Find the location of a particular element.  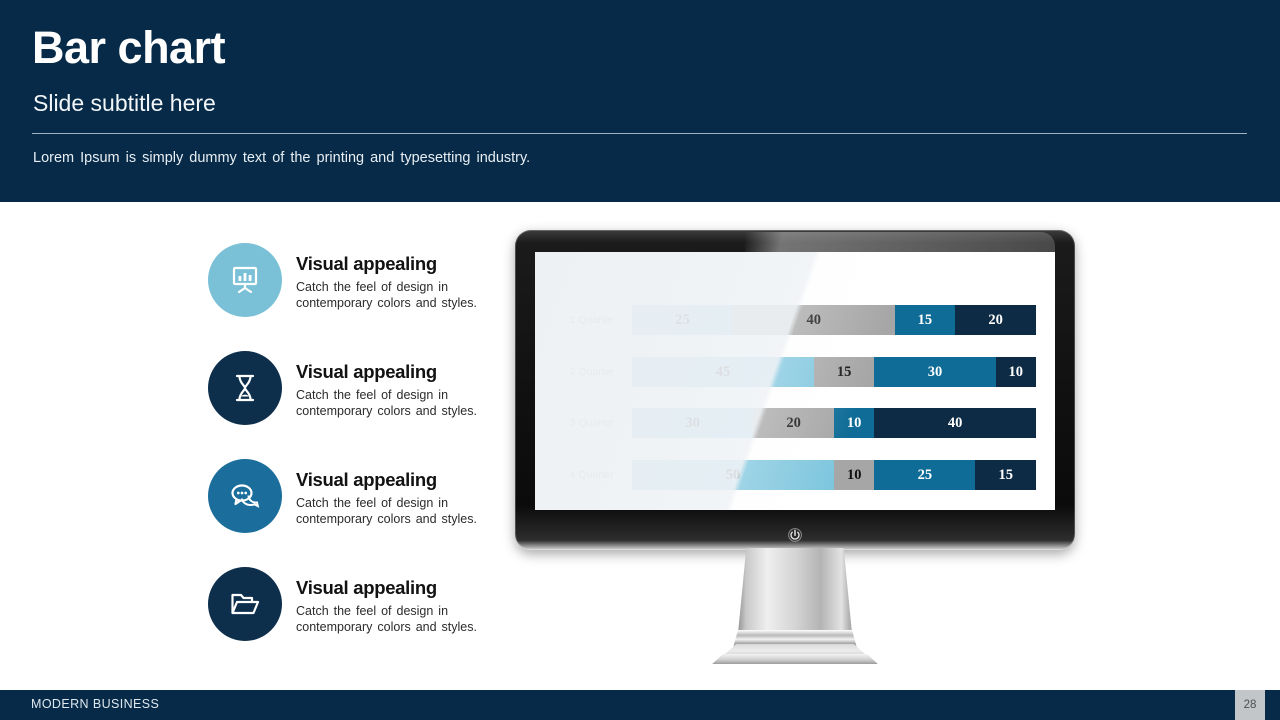

chart-bar: 45 15 30 10 is located at coordinates (834, 371).